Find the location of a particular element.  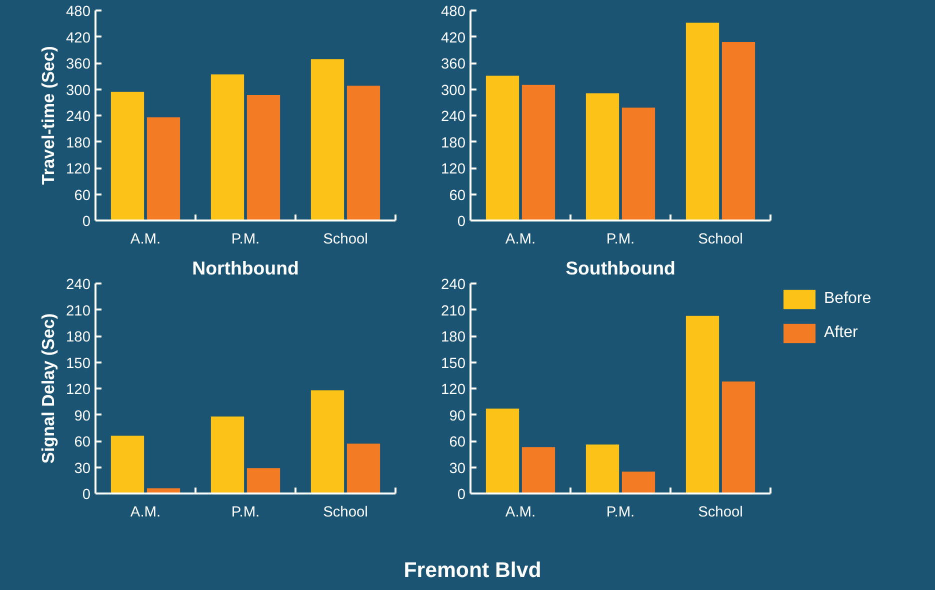

y-axis-title: Travel-time (Sec) is located at coordinates (48, 115).